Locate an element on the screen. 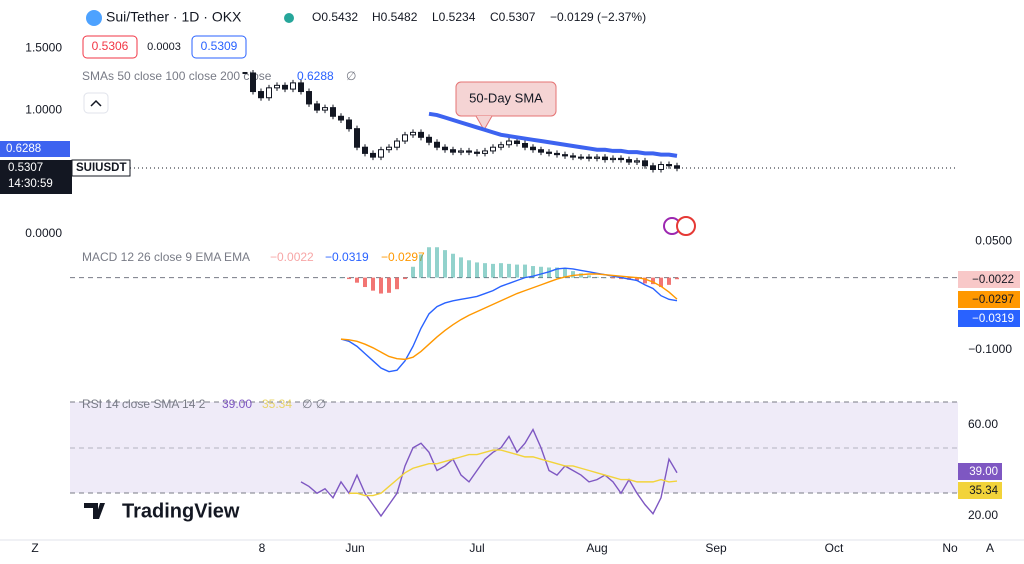 This screenshot has width=1024, height=564. ticker-tag-box is located at coordinates (101, 168).